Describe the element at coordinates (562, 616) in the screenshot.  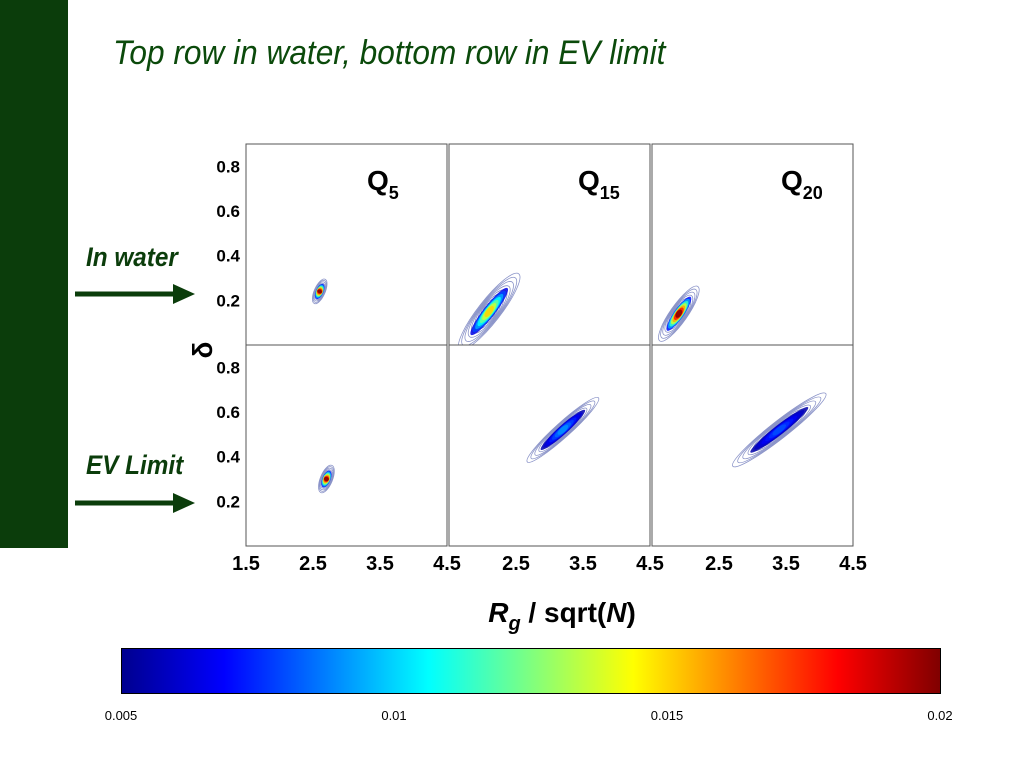
I see `x-axis-label: Rg / sqrt(N)` at that location.